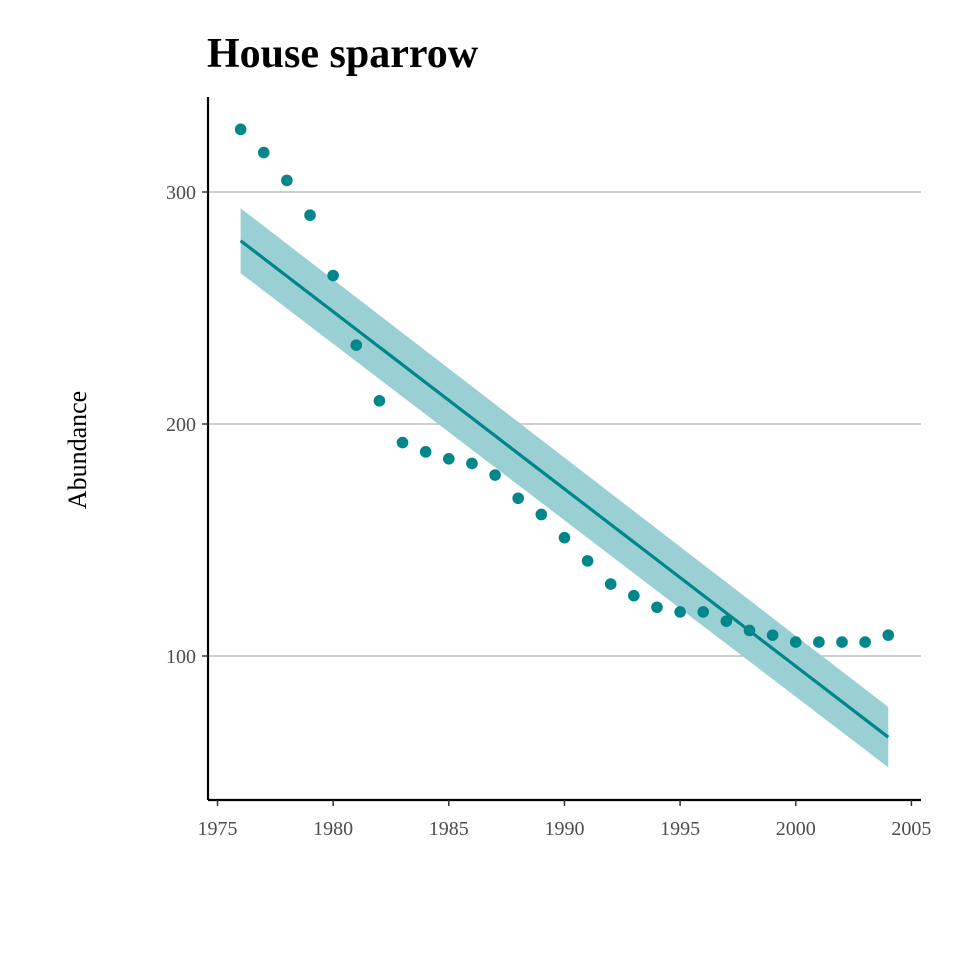 The width and height of the screenshot is (960, 960). I want to click on y-tick-label: 100, so click(181, 657).